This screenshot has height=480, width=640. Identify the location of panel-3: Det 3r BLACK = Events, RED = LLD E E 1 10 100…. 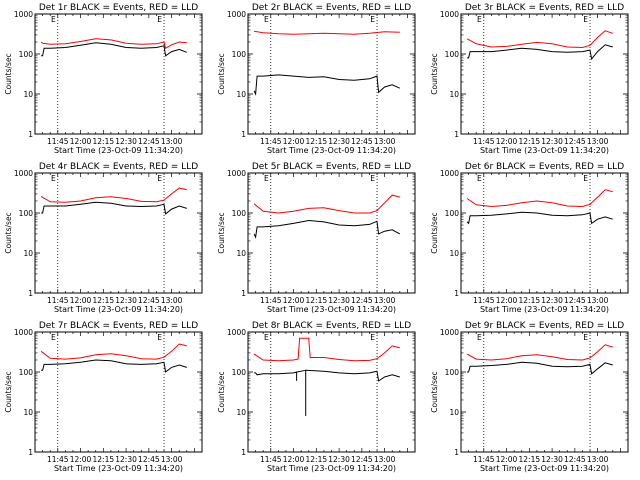
(529, 79).